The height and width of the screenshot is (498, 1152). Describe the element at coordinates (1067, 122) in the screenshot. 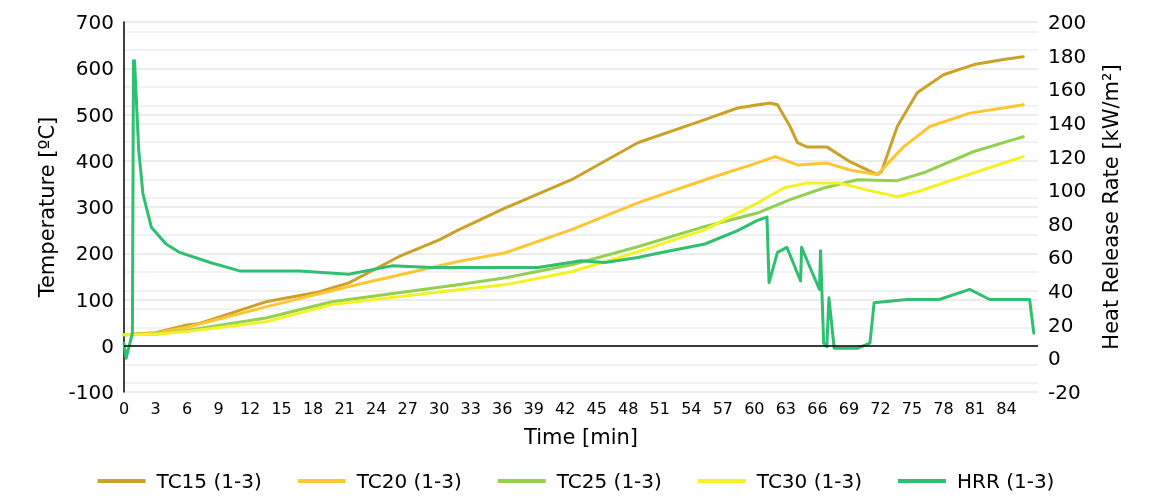

I see `y2-tick-label: 140` at that location.